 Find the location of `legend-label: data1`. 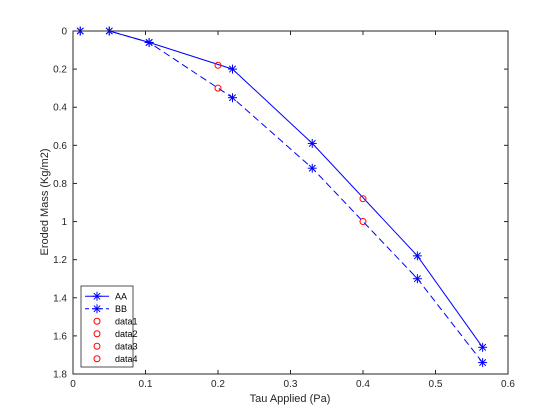

legend-label: data1 is located at coordinates (126, 321).